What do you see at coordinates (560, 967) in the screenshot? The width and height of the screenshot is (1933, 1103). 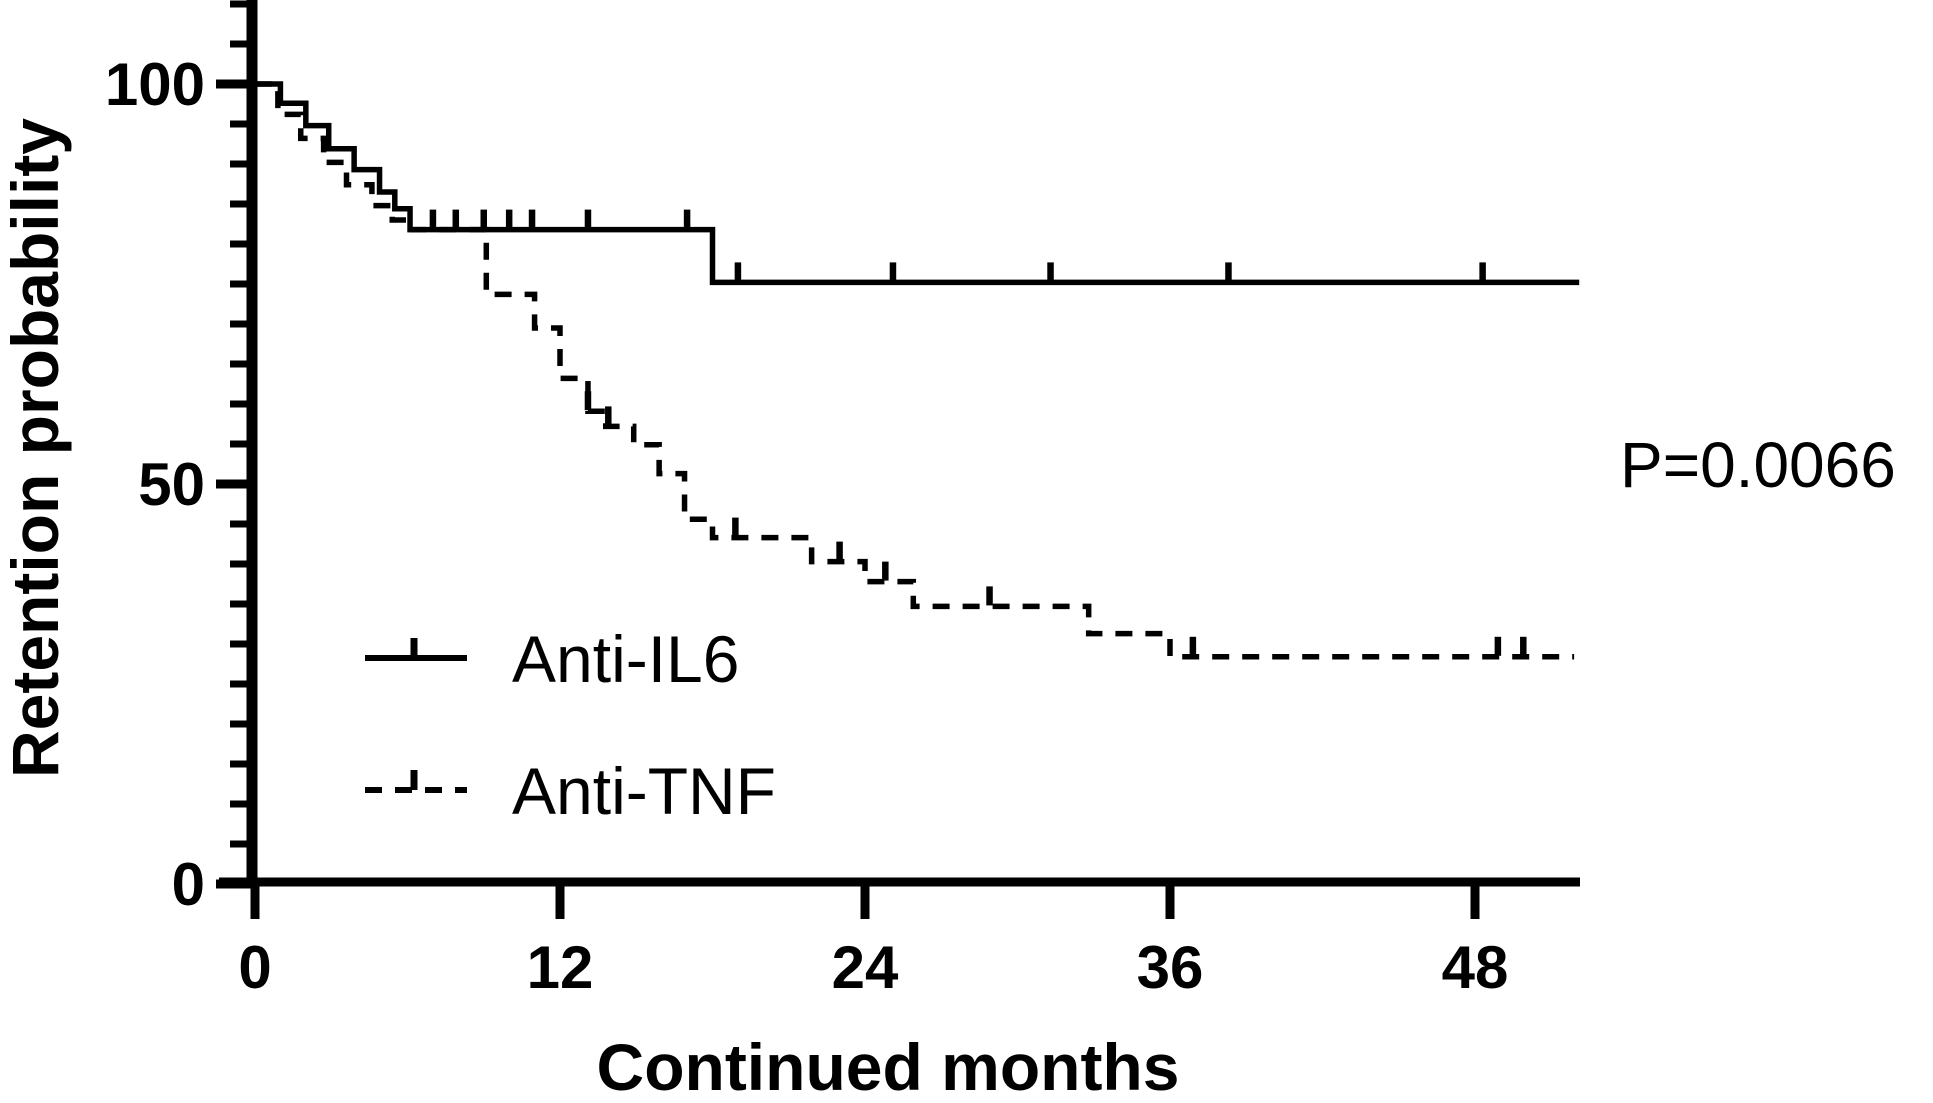 I see `x-tick-label: 12` at bounding box center [560, 967].